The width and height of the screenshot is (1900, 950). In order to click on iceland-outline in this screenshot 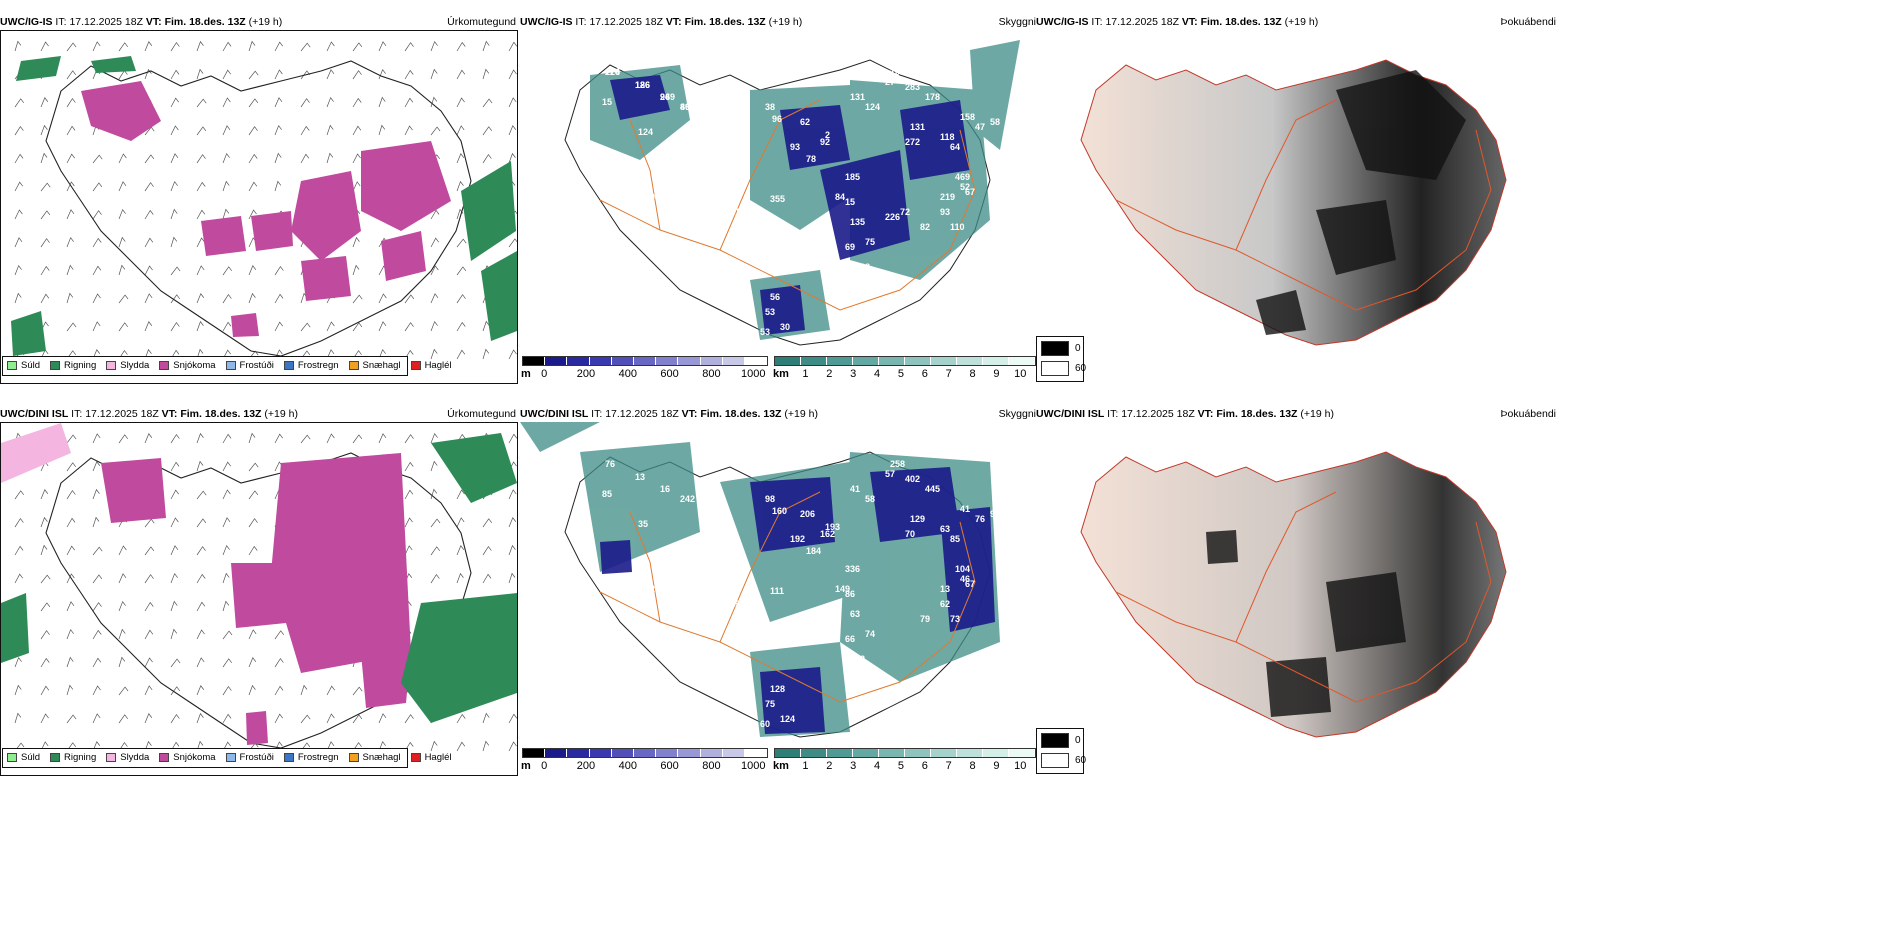, I will do `click(258, 208)`.